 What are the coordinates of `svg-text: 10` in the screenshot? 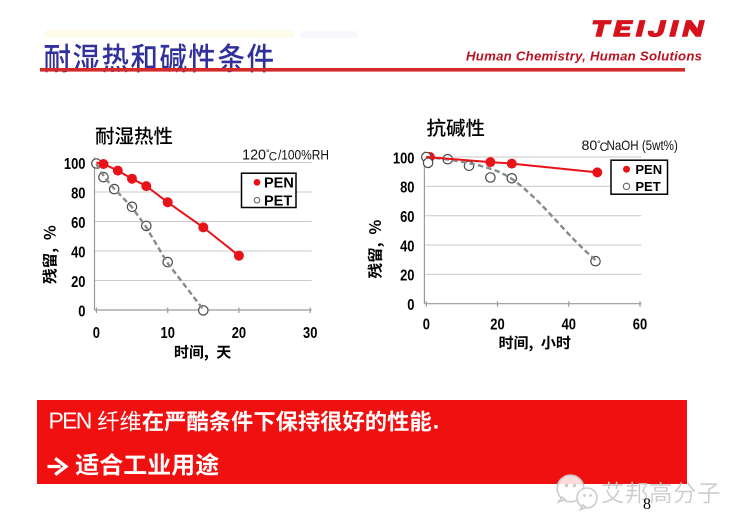 It's located at (168, 333).